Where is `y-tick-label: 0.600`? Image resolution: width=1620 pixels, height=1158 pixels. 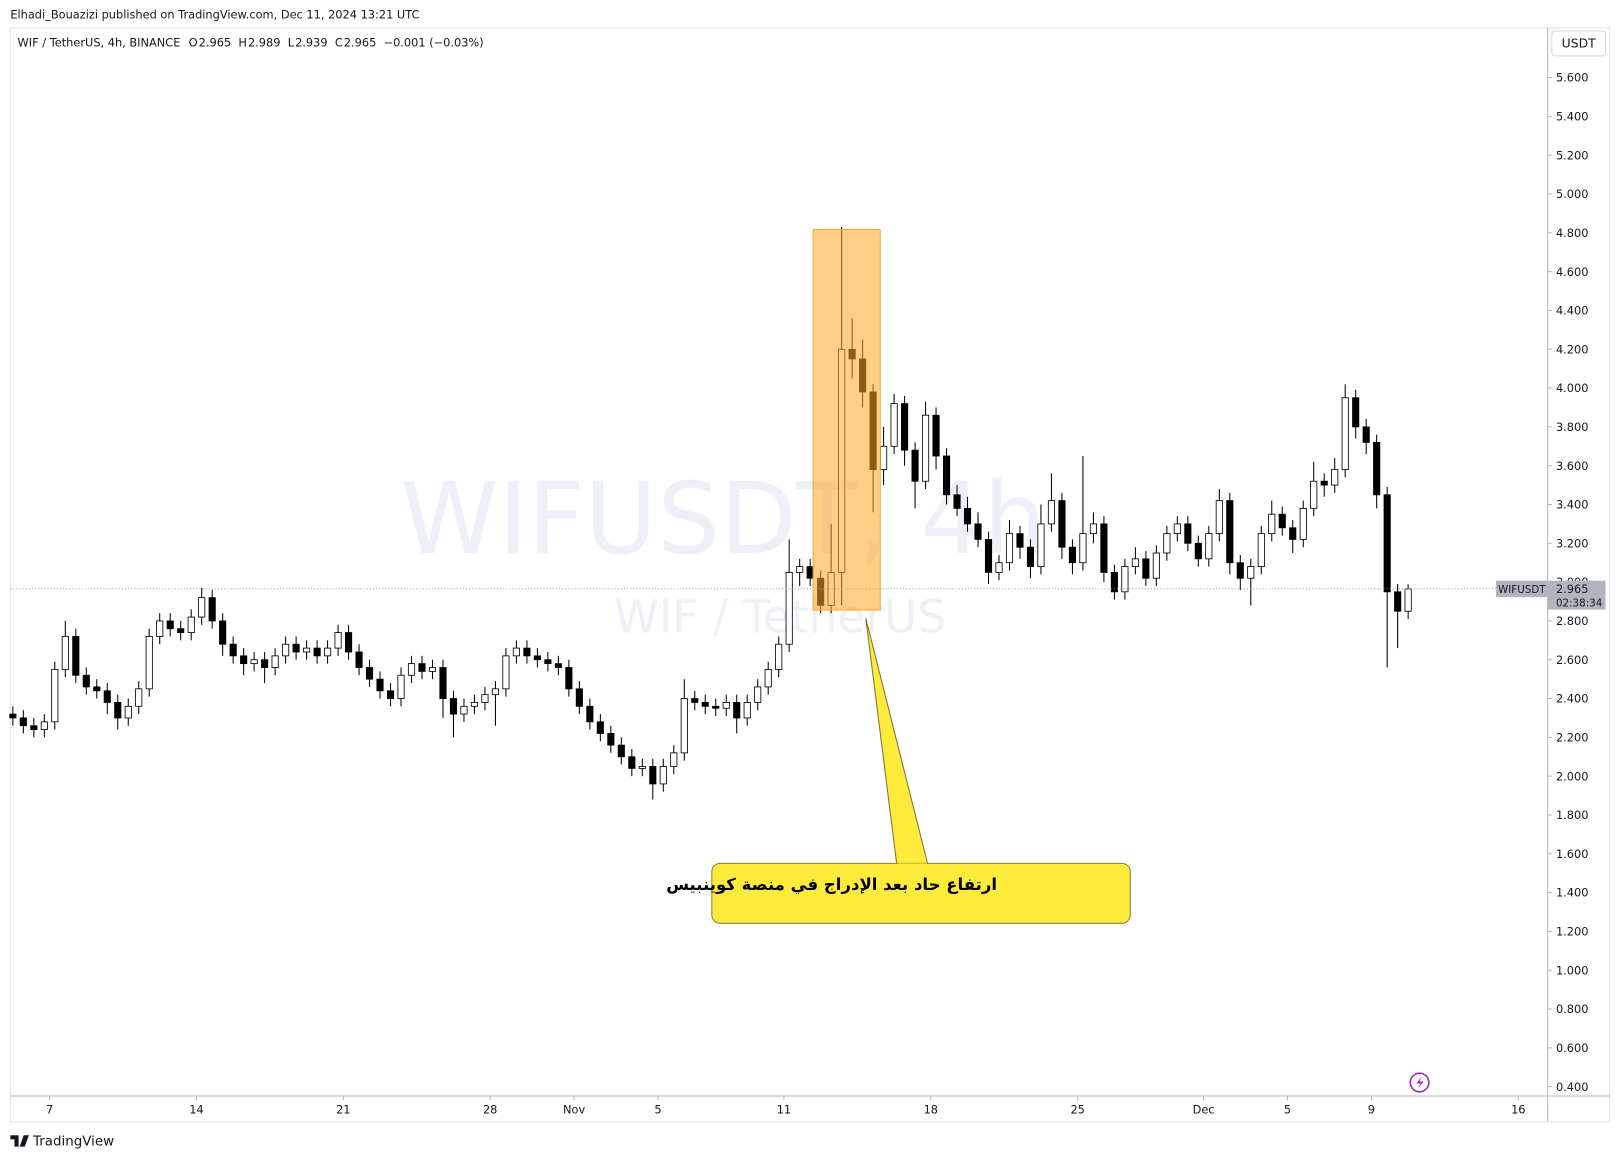 y-tick-label: 0.600 is located at coordinates (1572, 1048).